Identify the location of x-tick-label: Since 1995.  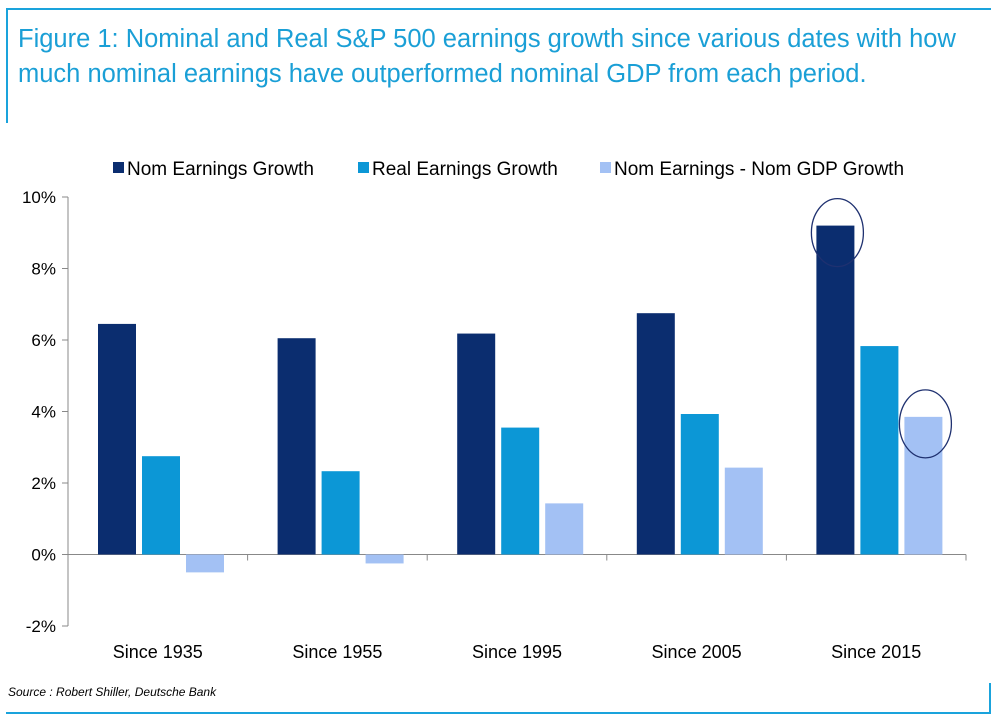
(517, 652).